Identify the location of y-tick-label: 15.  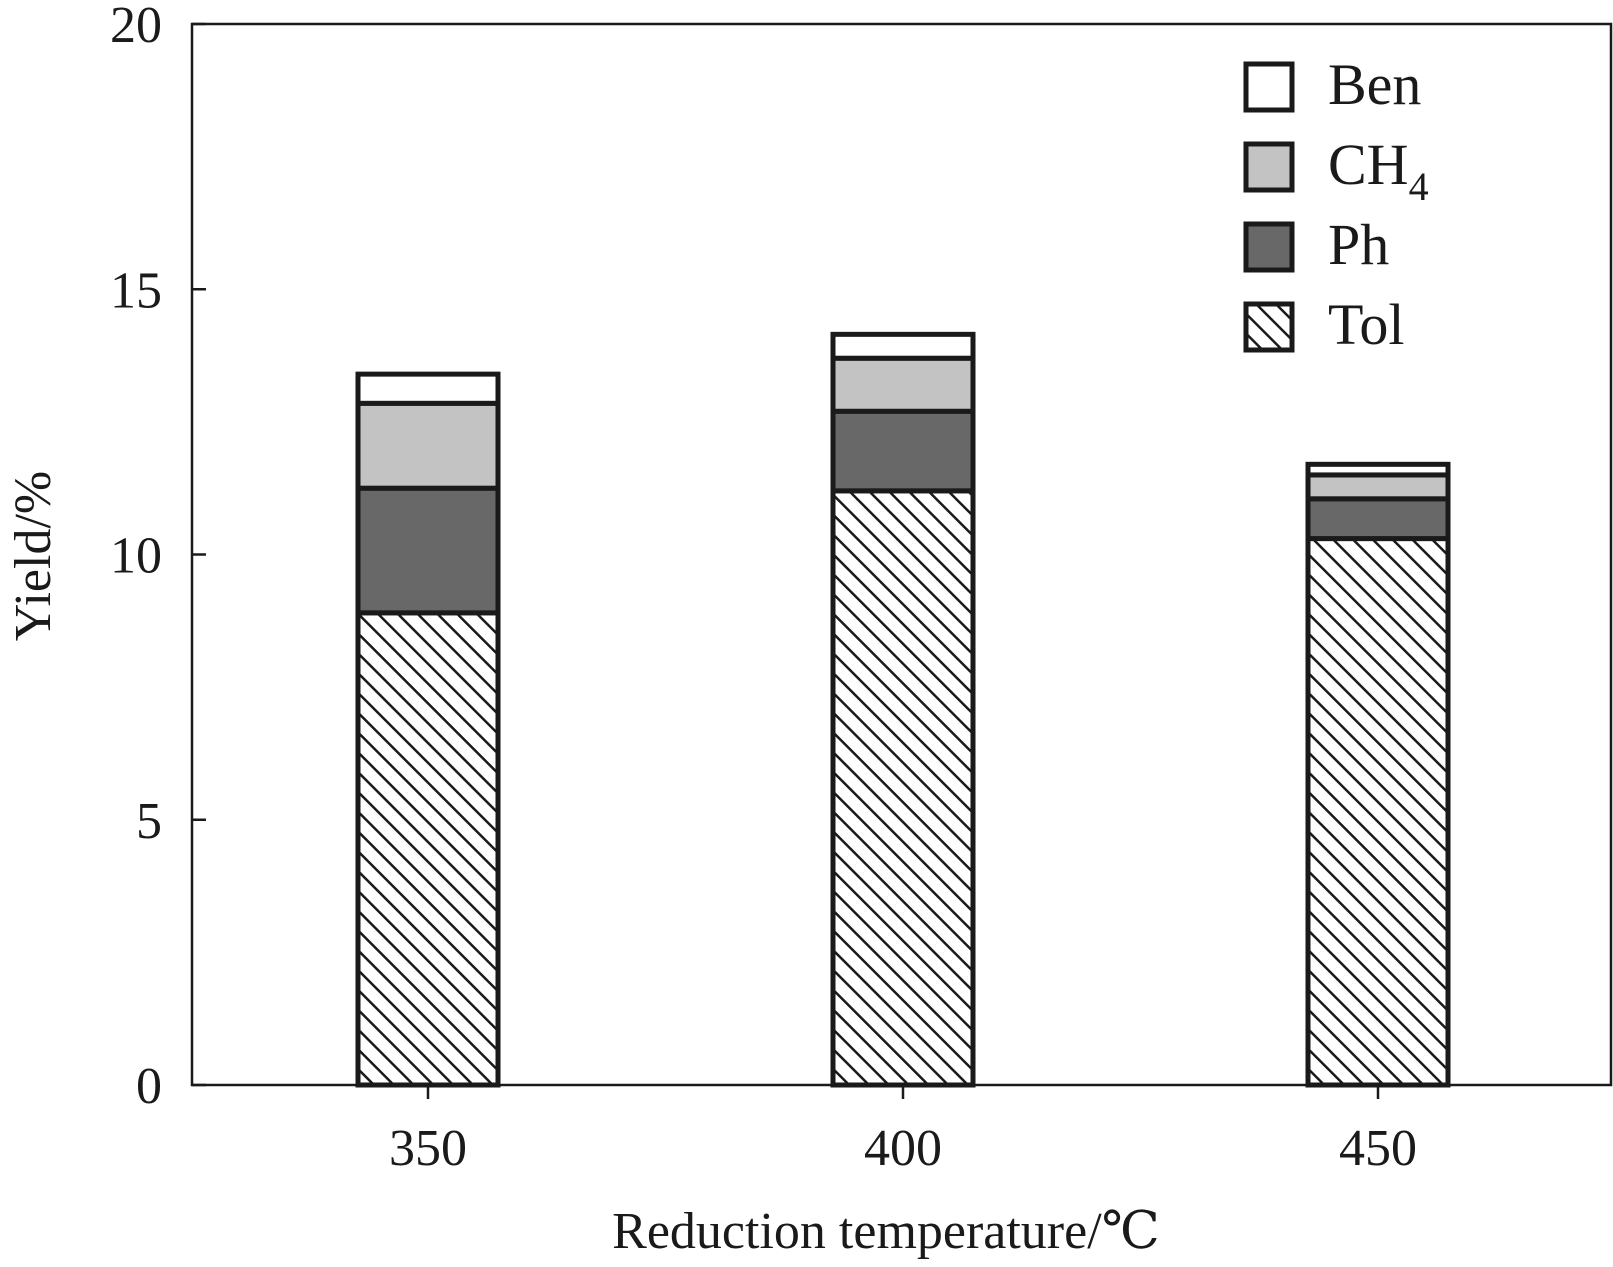
(136, 290).